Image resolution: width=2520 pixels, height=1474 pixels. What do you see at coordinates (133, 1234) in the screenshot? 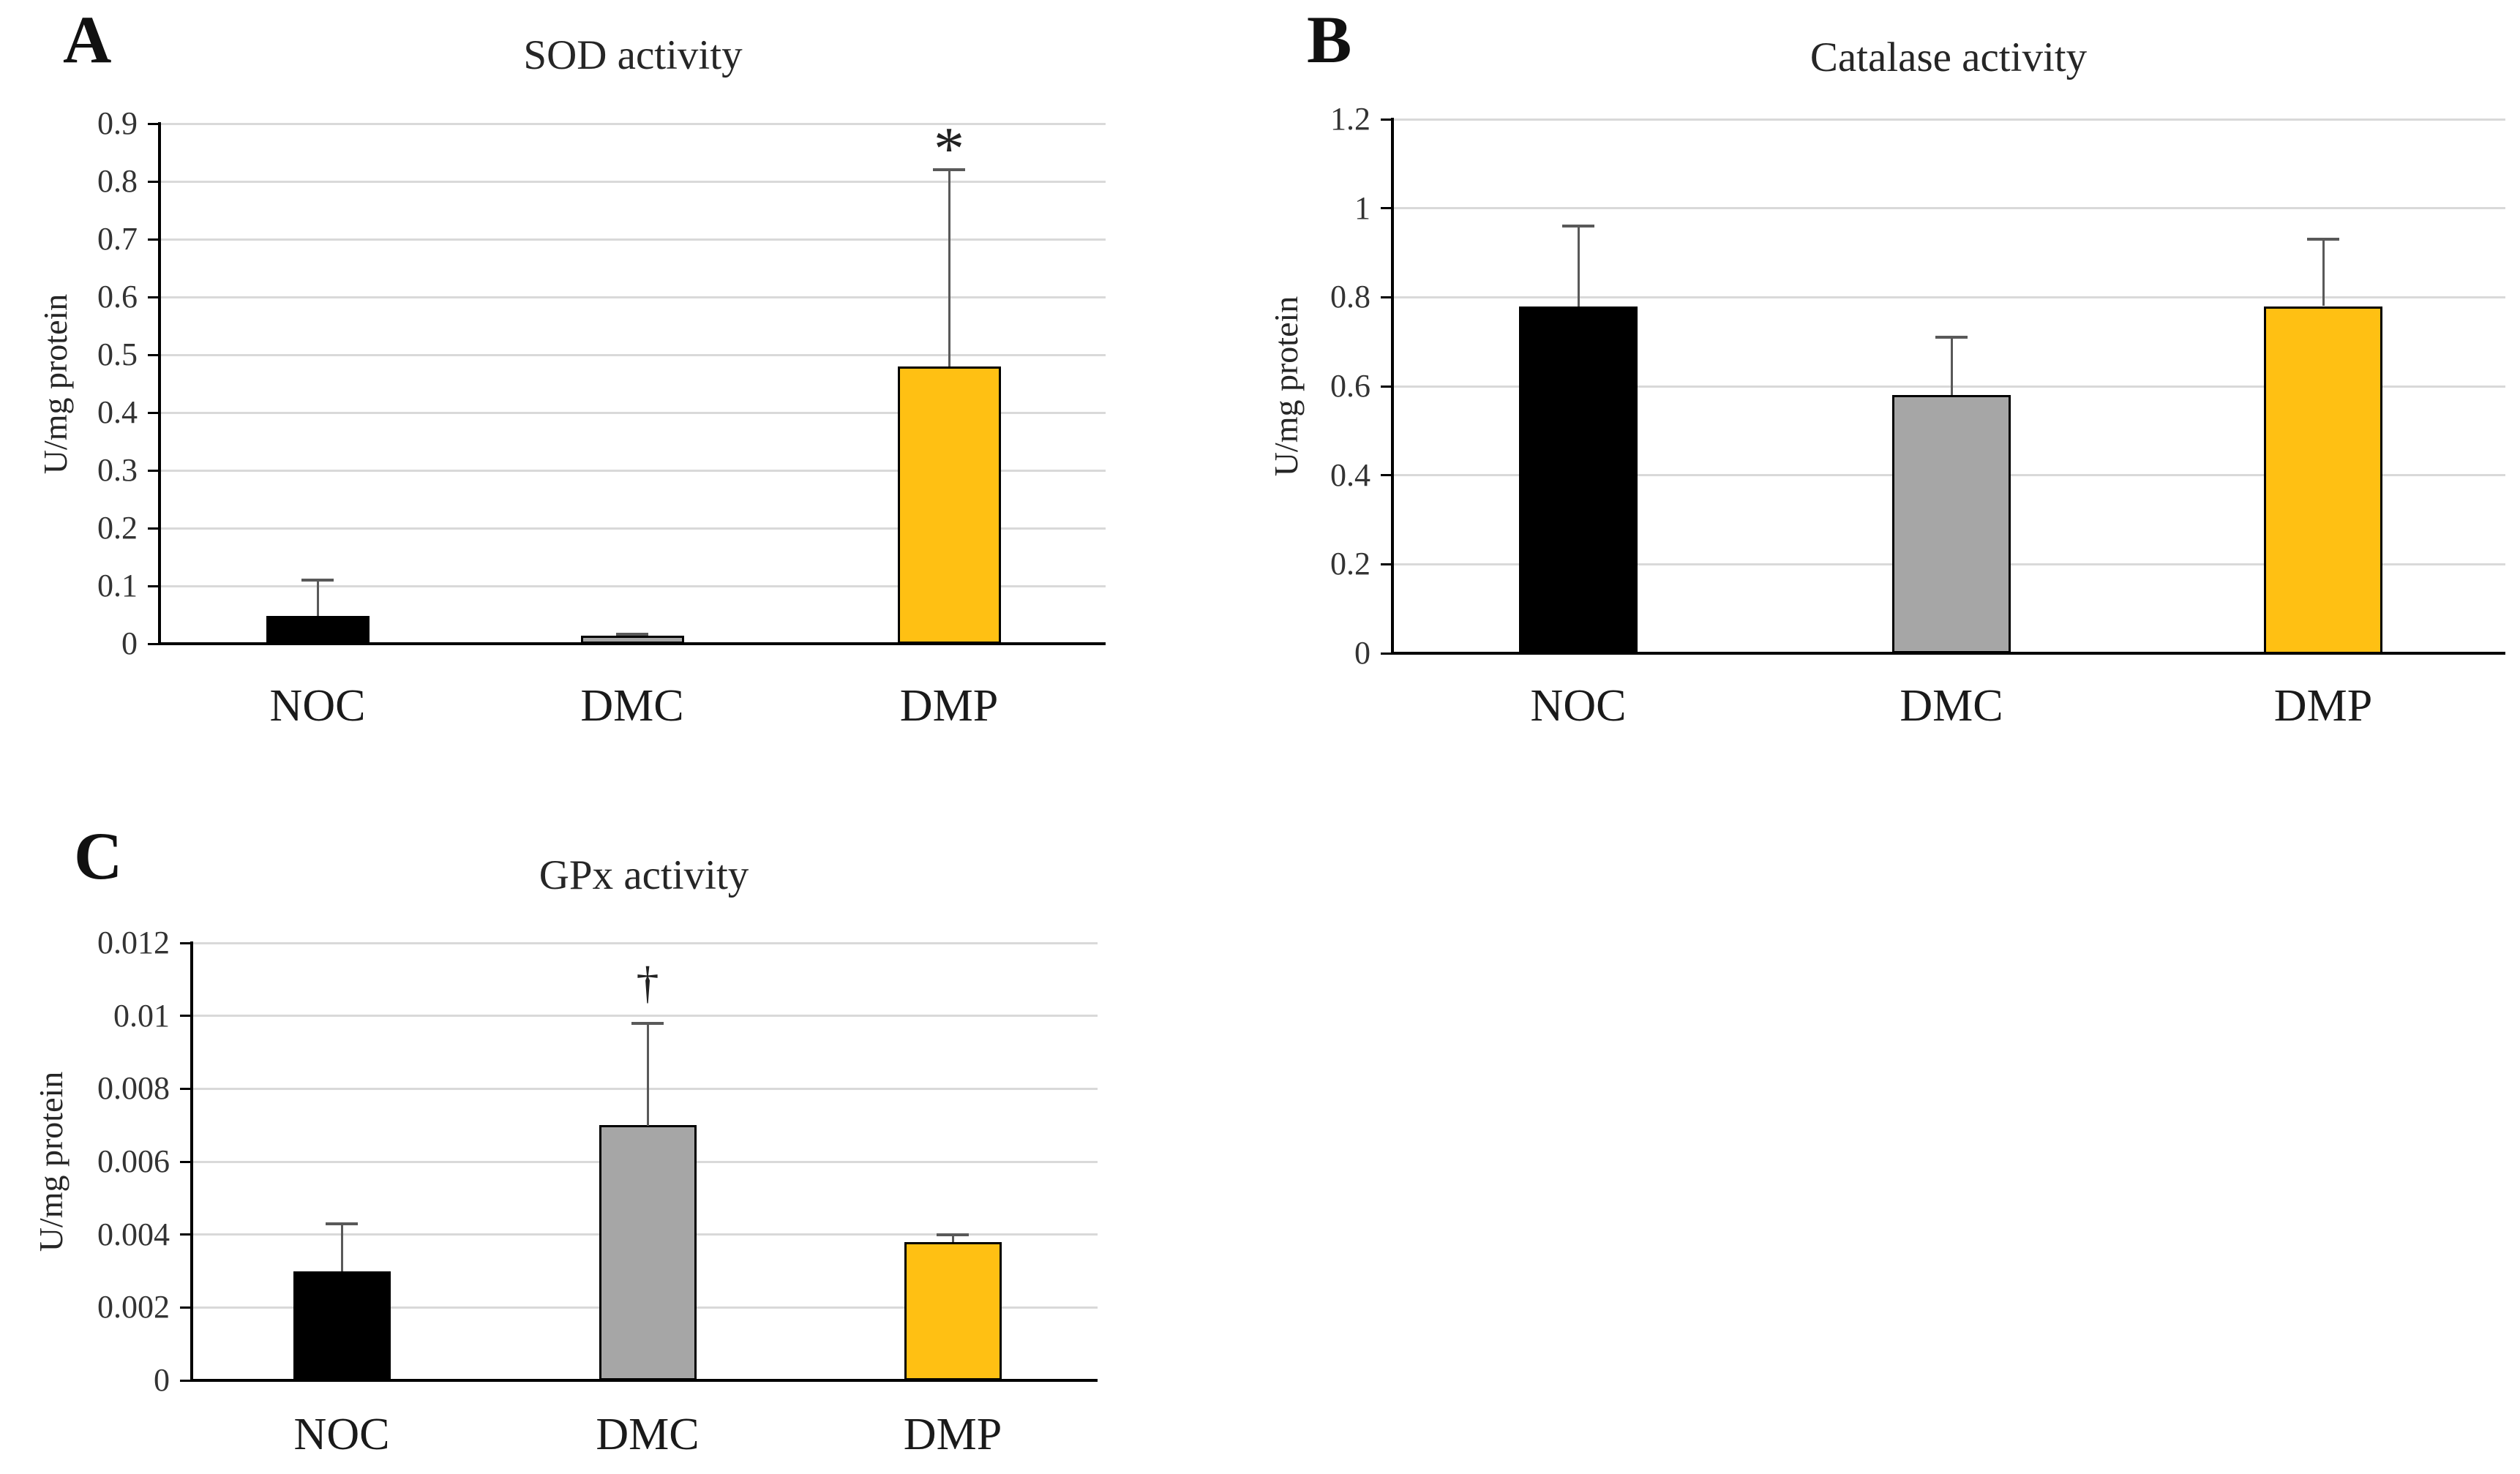
I see `y-tick-label: 0.004` at bounding box center [133, 1234].